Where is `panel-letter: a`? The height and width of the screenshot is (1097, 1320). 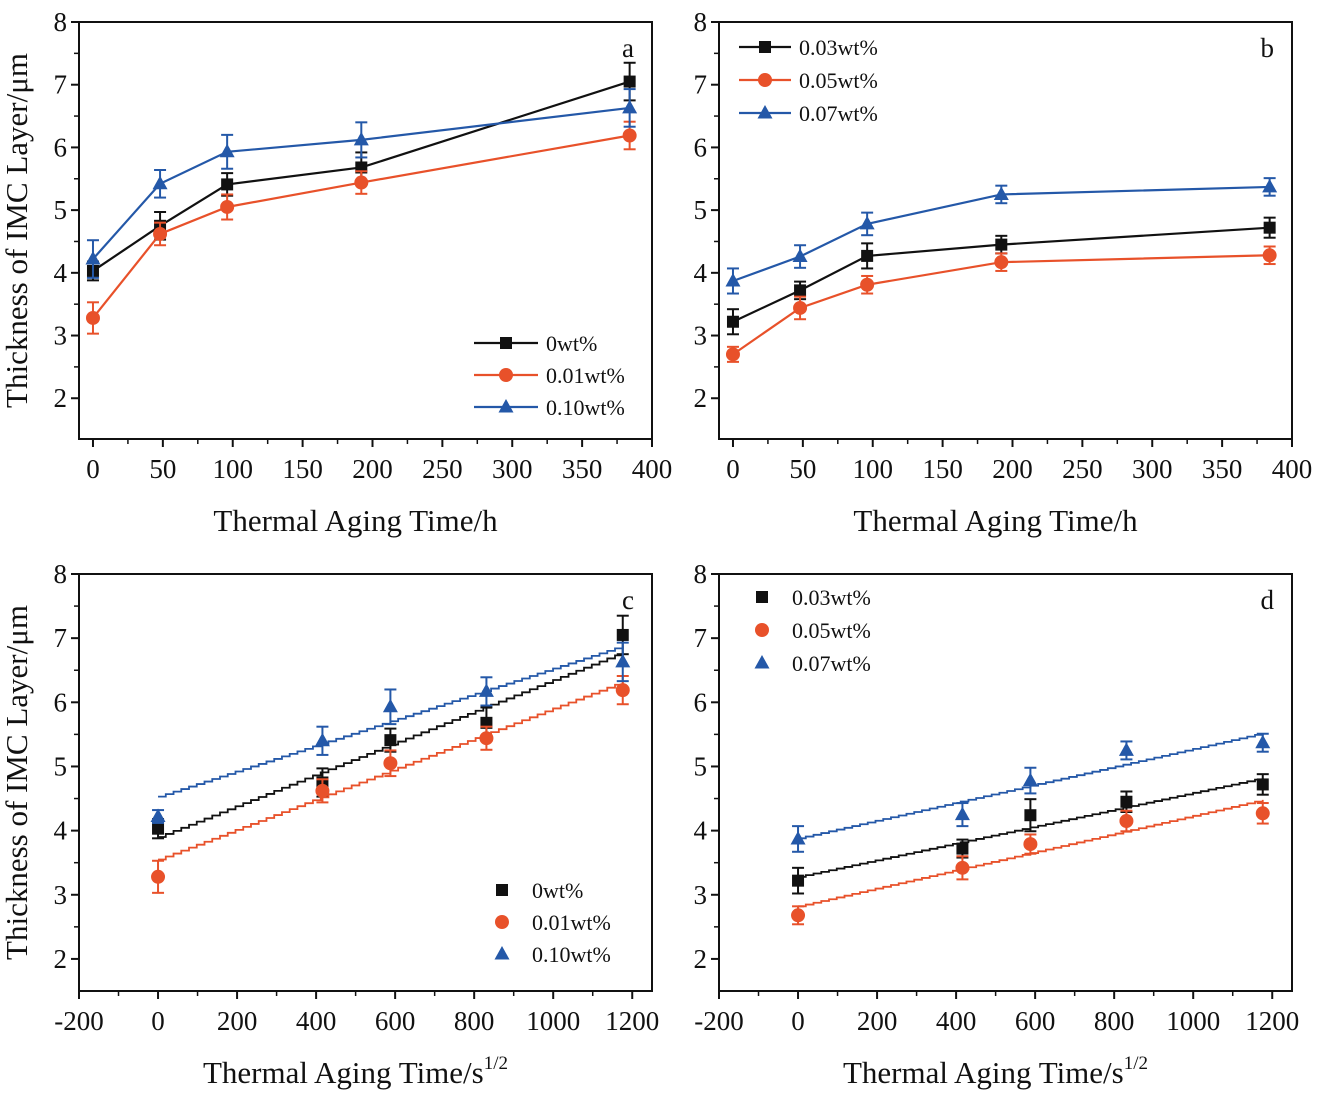
panel-letter: a is located at coordinates (628, 48).